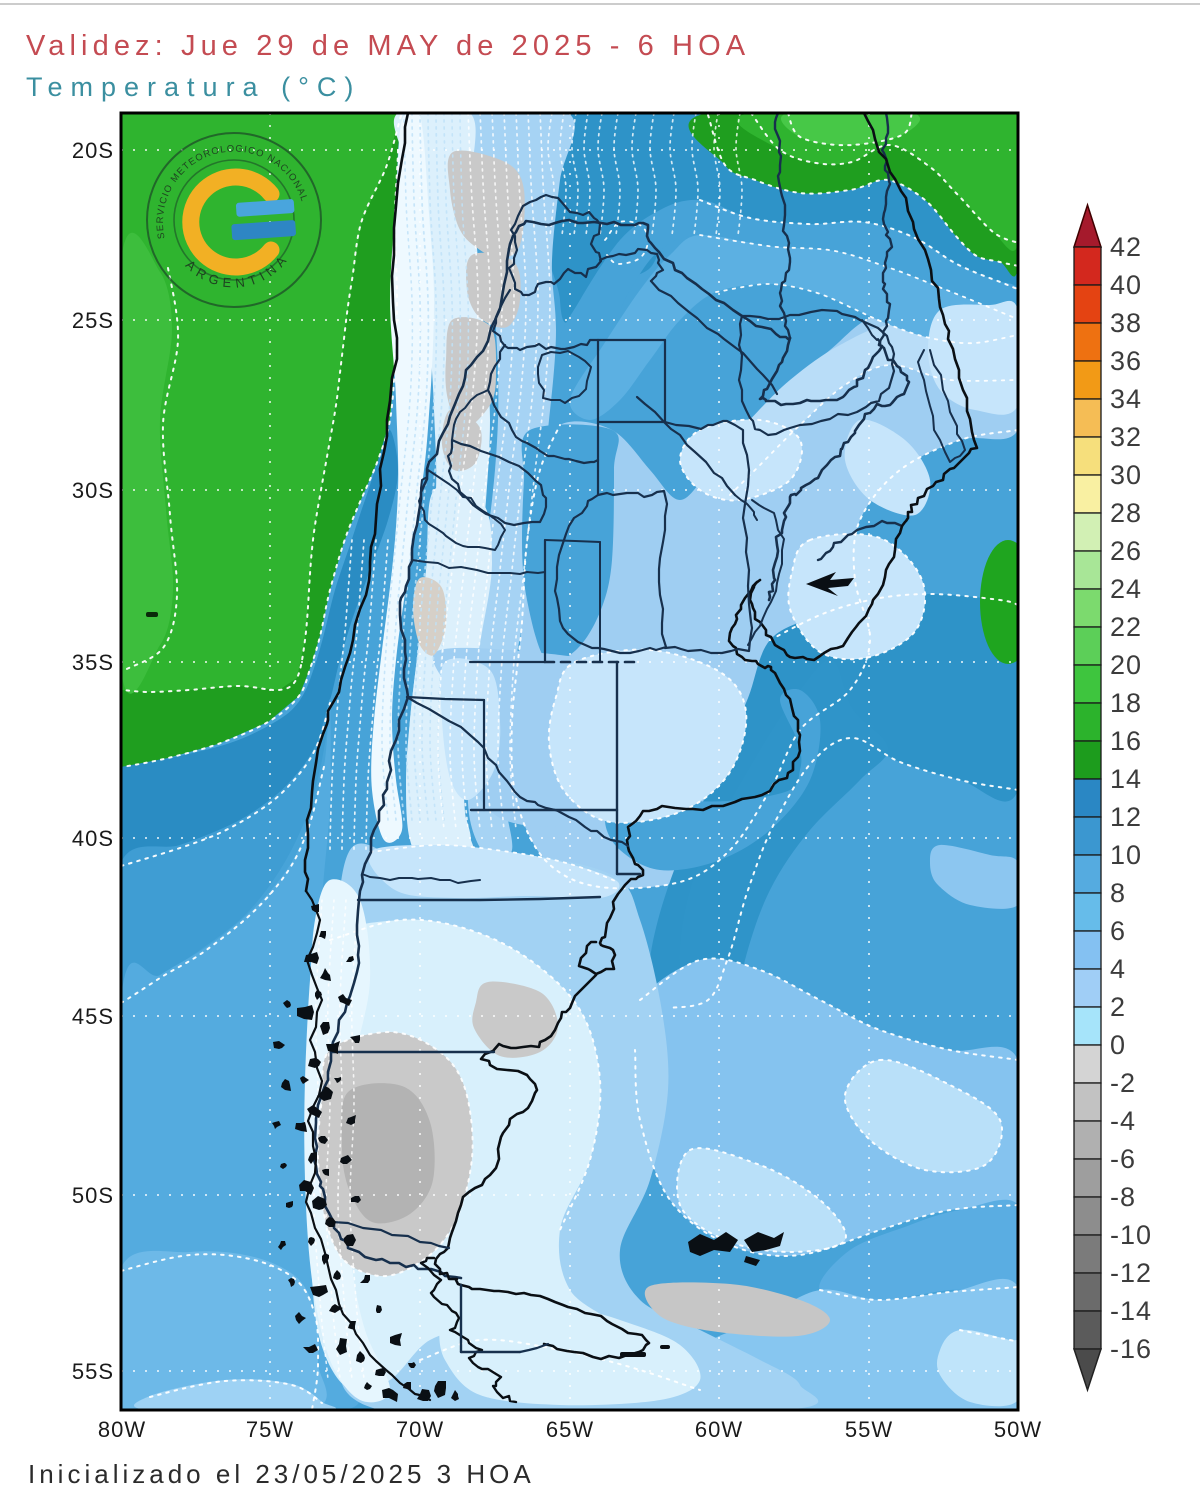  Describe the element at coordinates (1126, 437) in the screenshot. I see `svg-text: 32` at that location.